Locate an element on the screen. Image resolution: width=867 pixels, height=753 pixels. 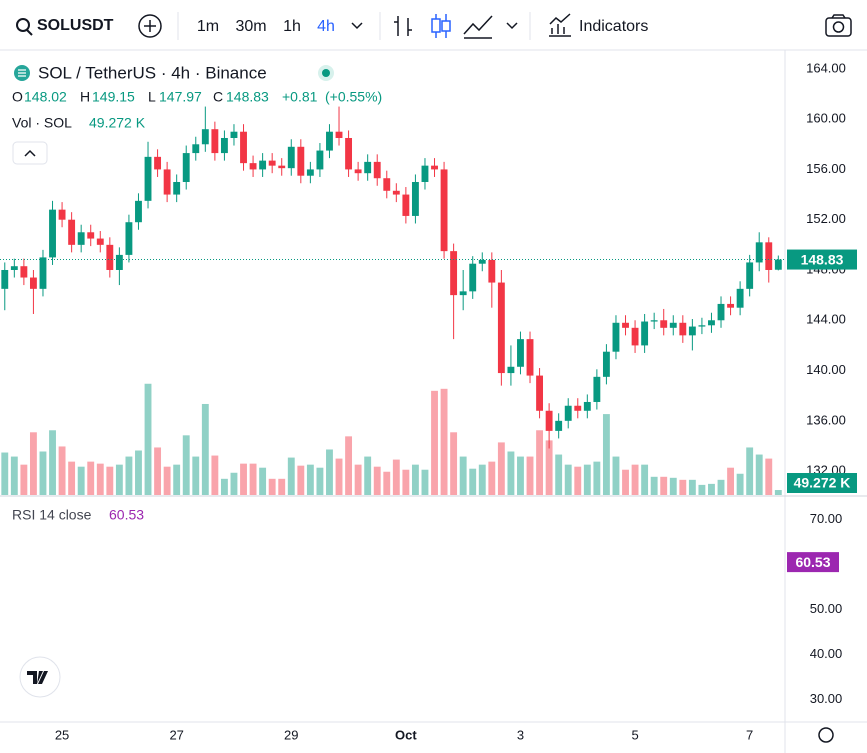
x-tick-label: 27 is located at coordinates (176, 734).